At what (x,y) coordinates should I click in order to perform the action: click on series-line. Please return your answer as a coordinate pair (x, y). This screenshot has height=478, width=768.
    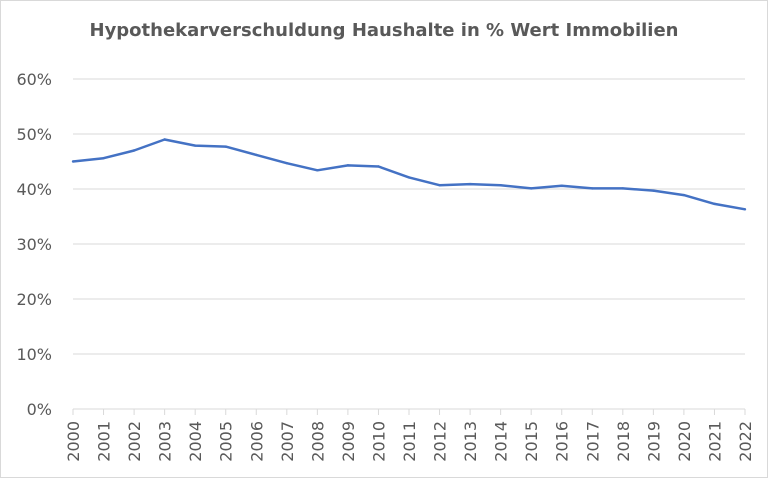
    Looking at the image, I should click on (409, 174).